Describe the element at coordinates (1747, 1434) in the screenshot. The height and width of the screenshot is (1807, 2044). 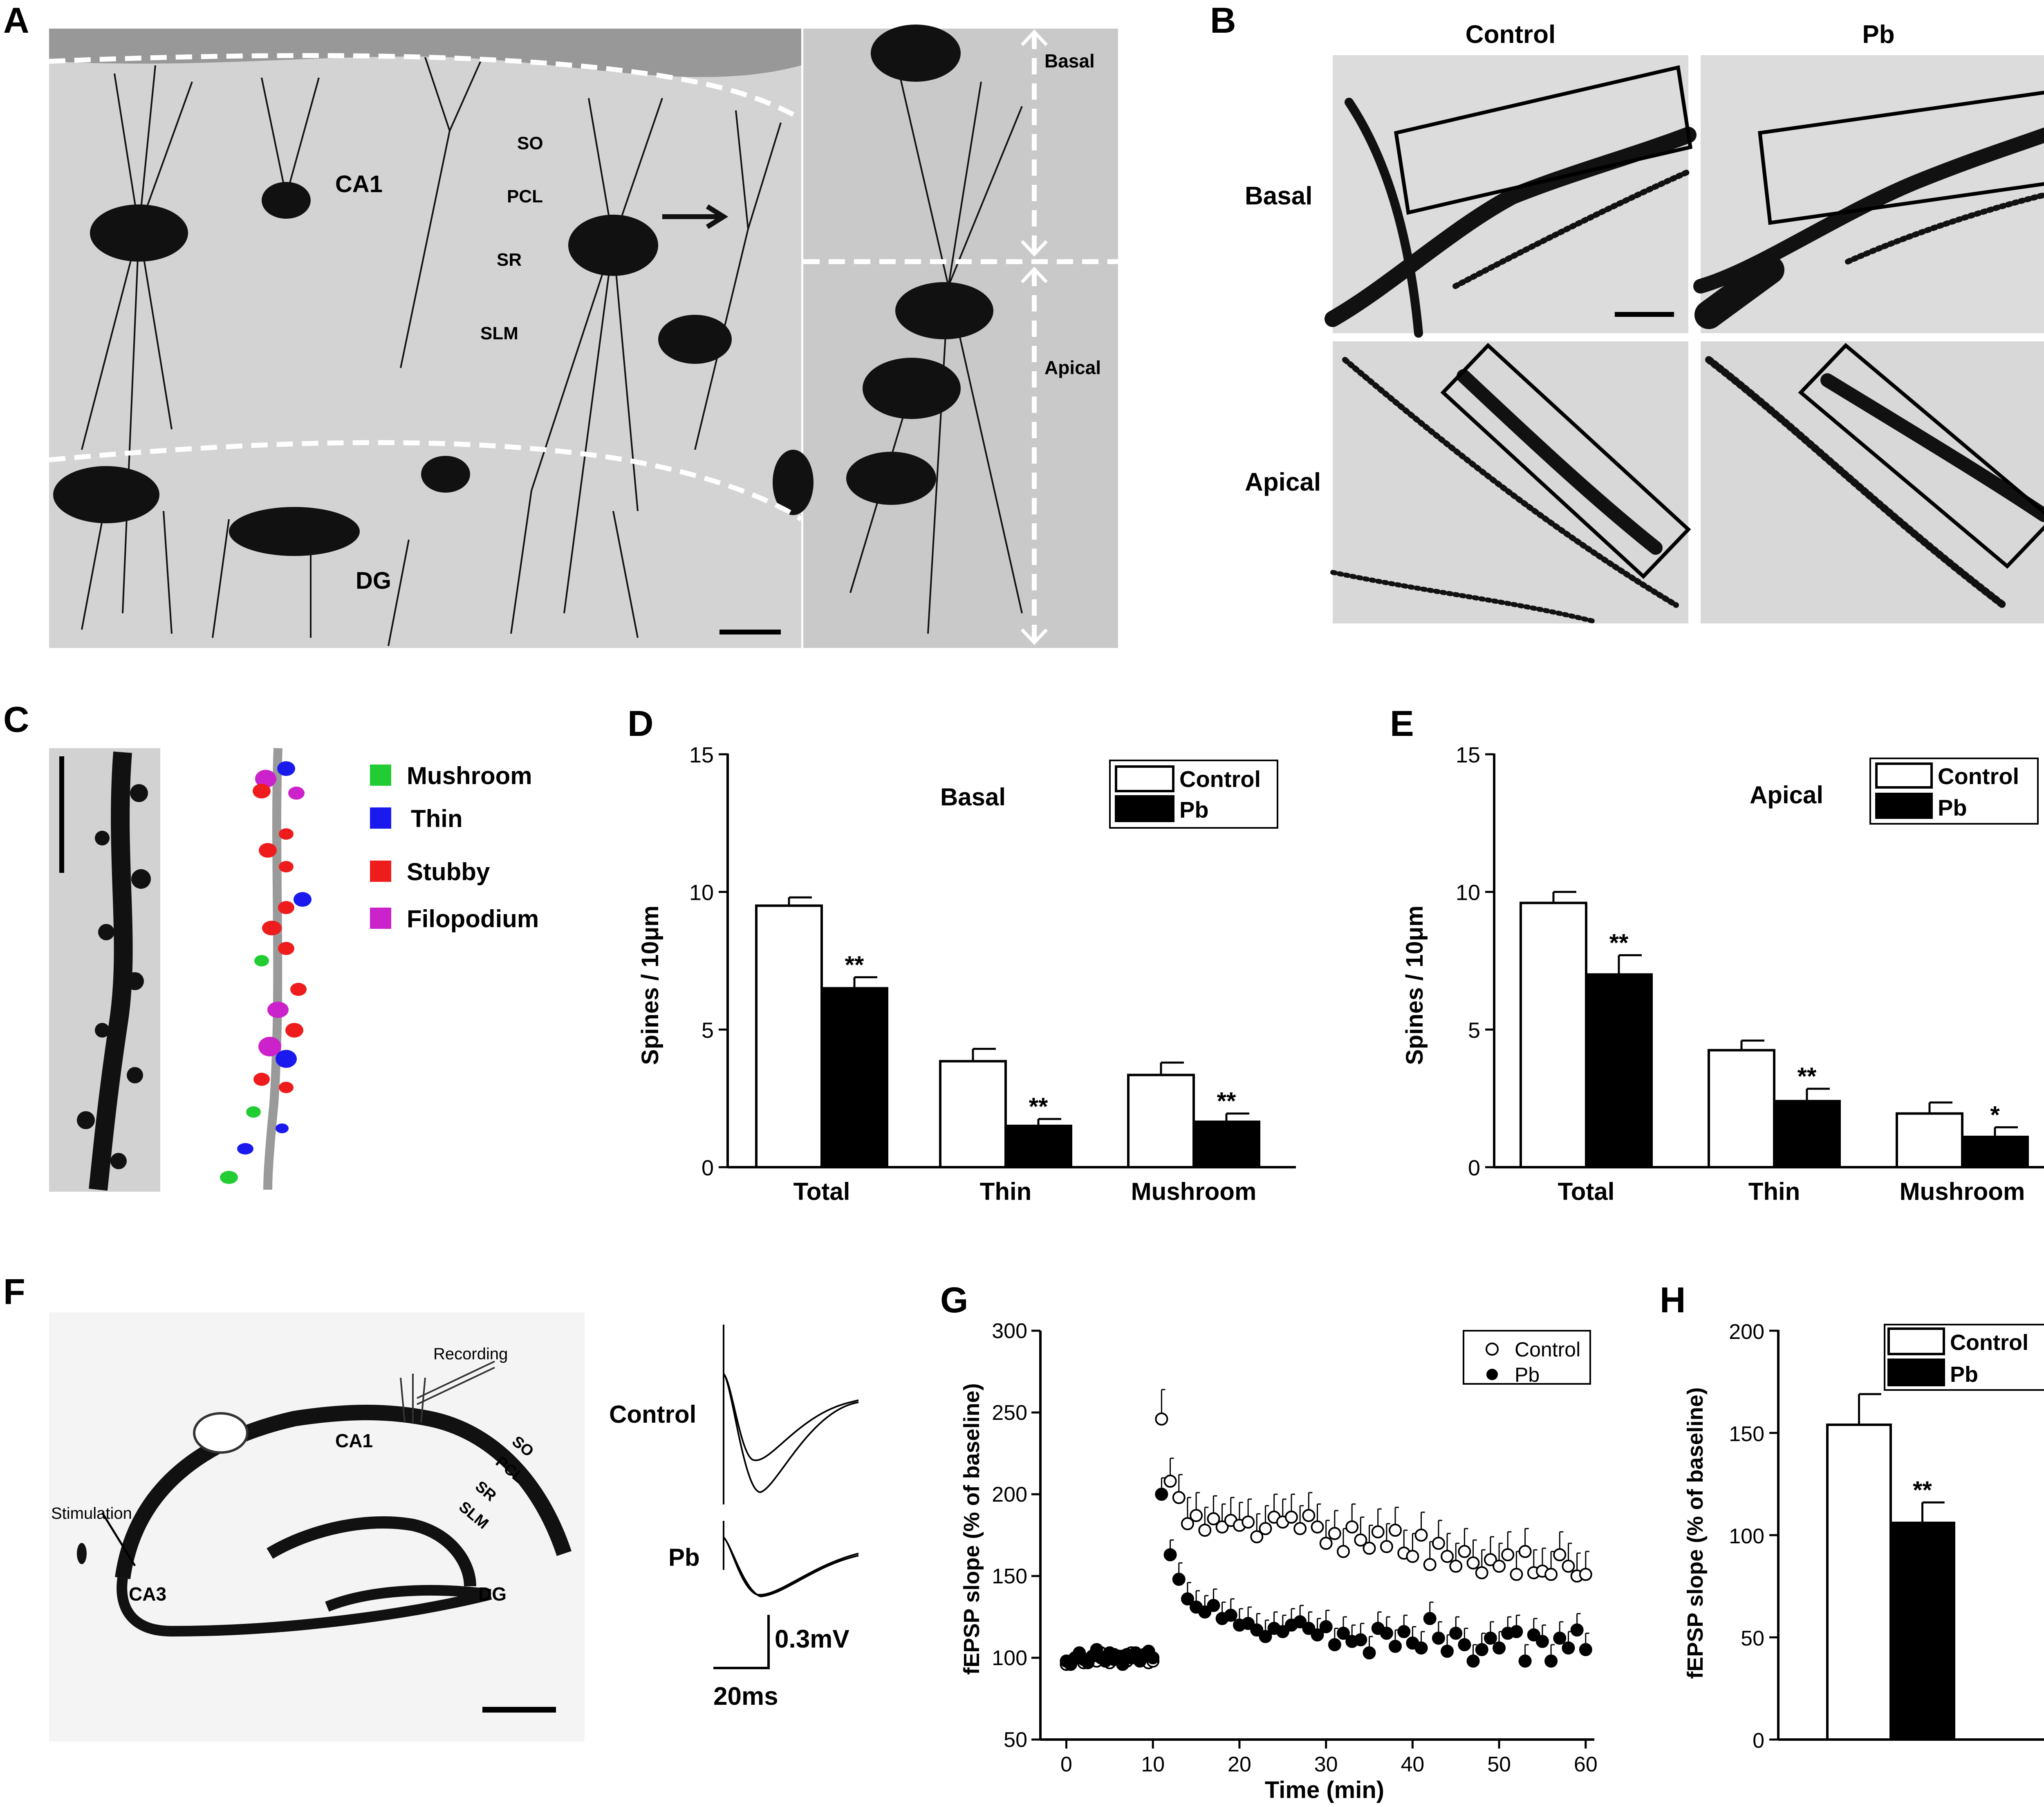
I see `chart-h-ytick-label: 150` at that location.